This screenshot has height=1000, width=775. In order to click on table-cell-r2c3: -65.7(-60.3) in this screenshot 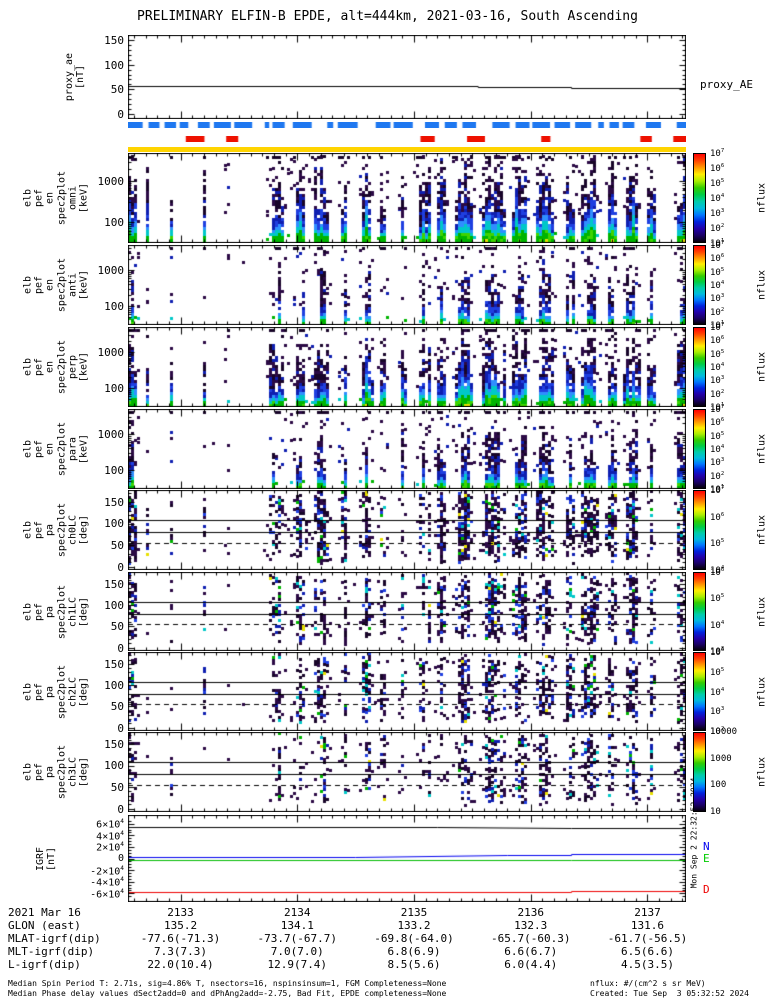, I will do `click(530, 938)`.